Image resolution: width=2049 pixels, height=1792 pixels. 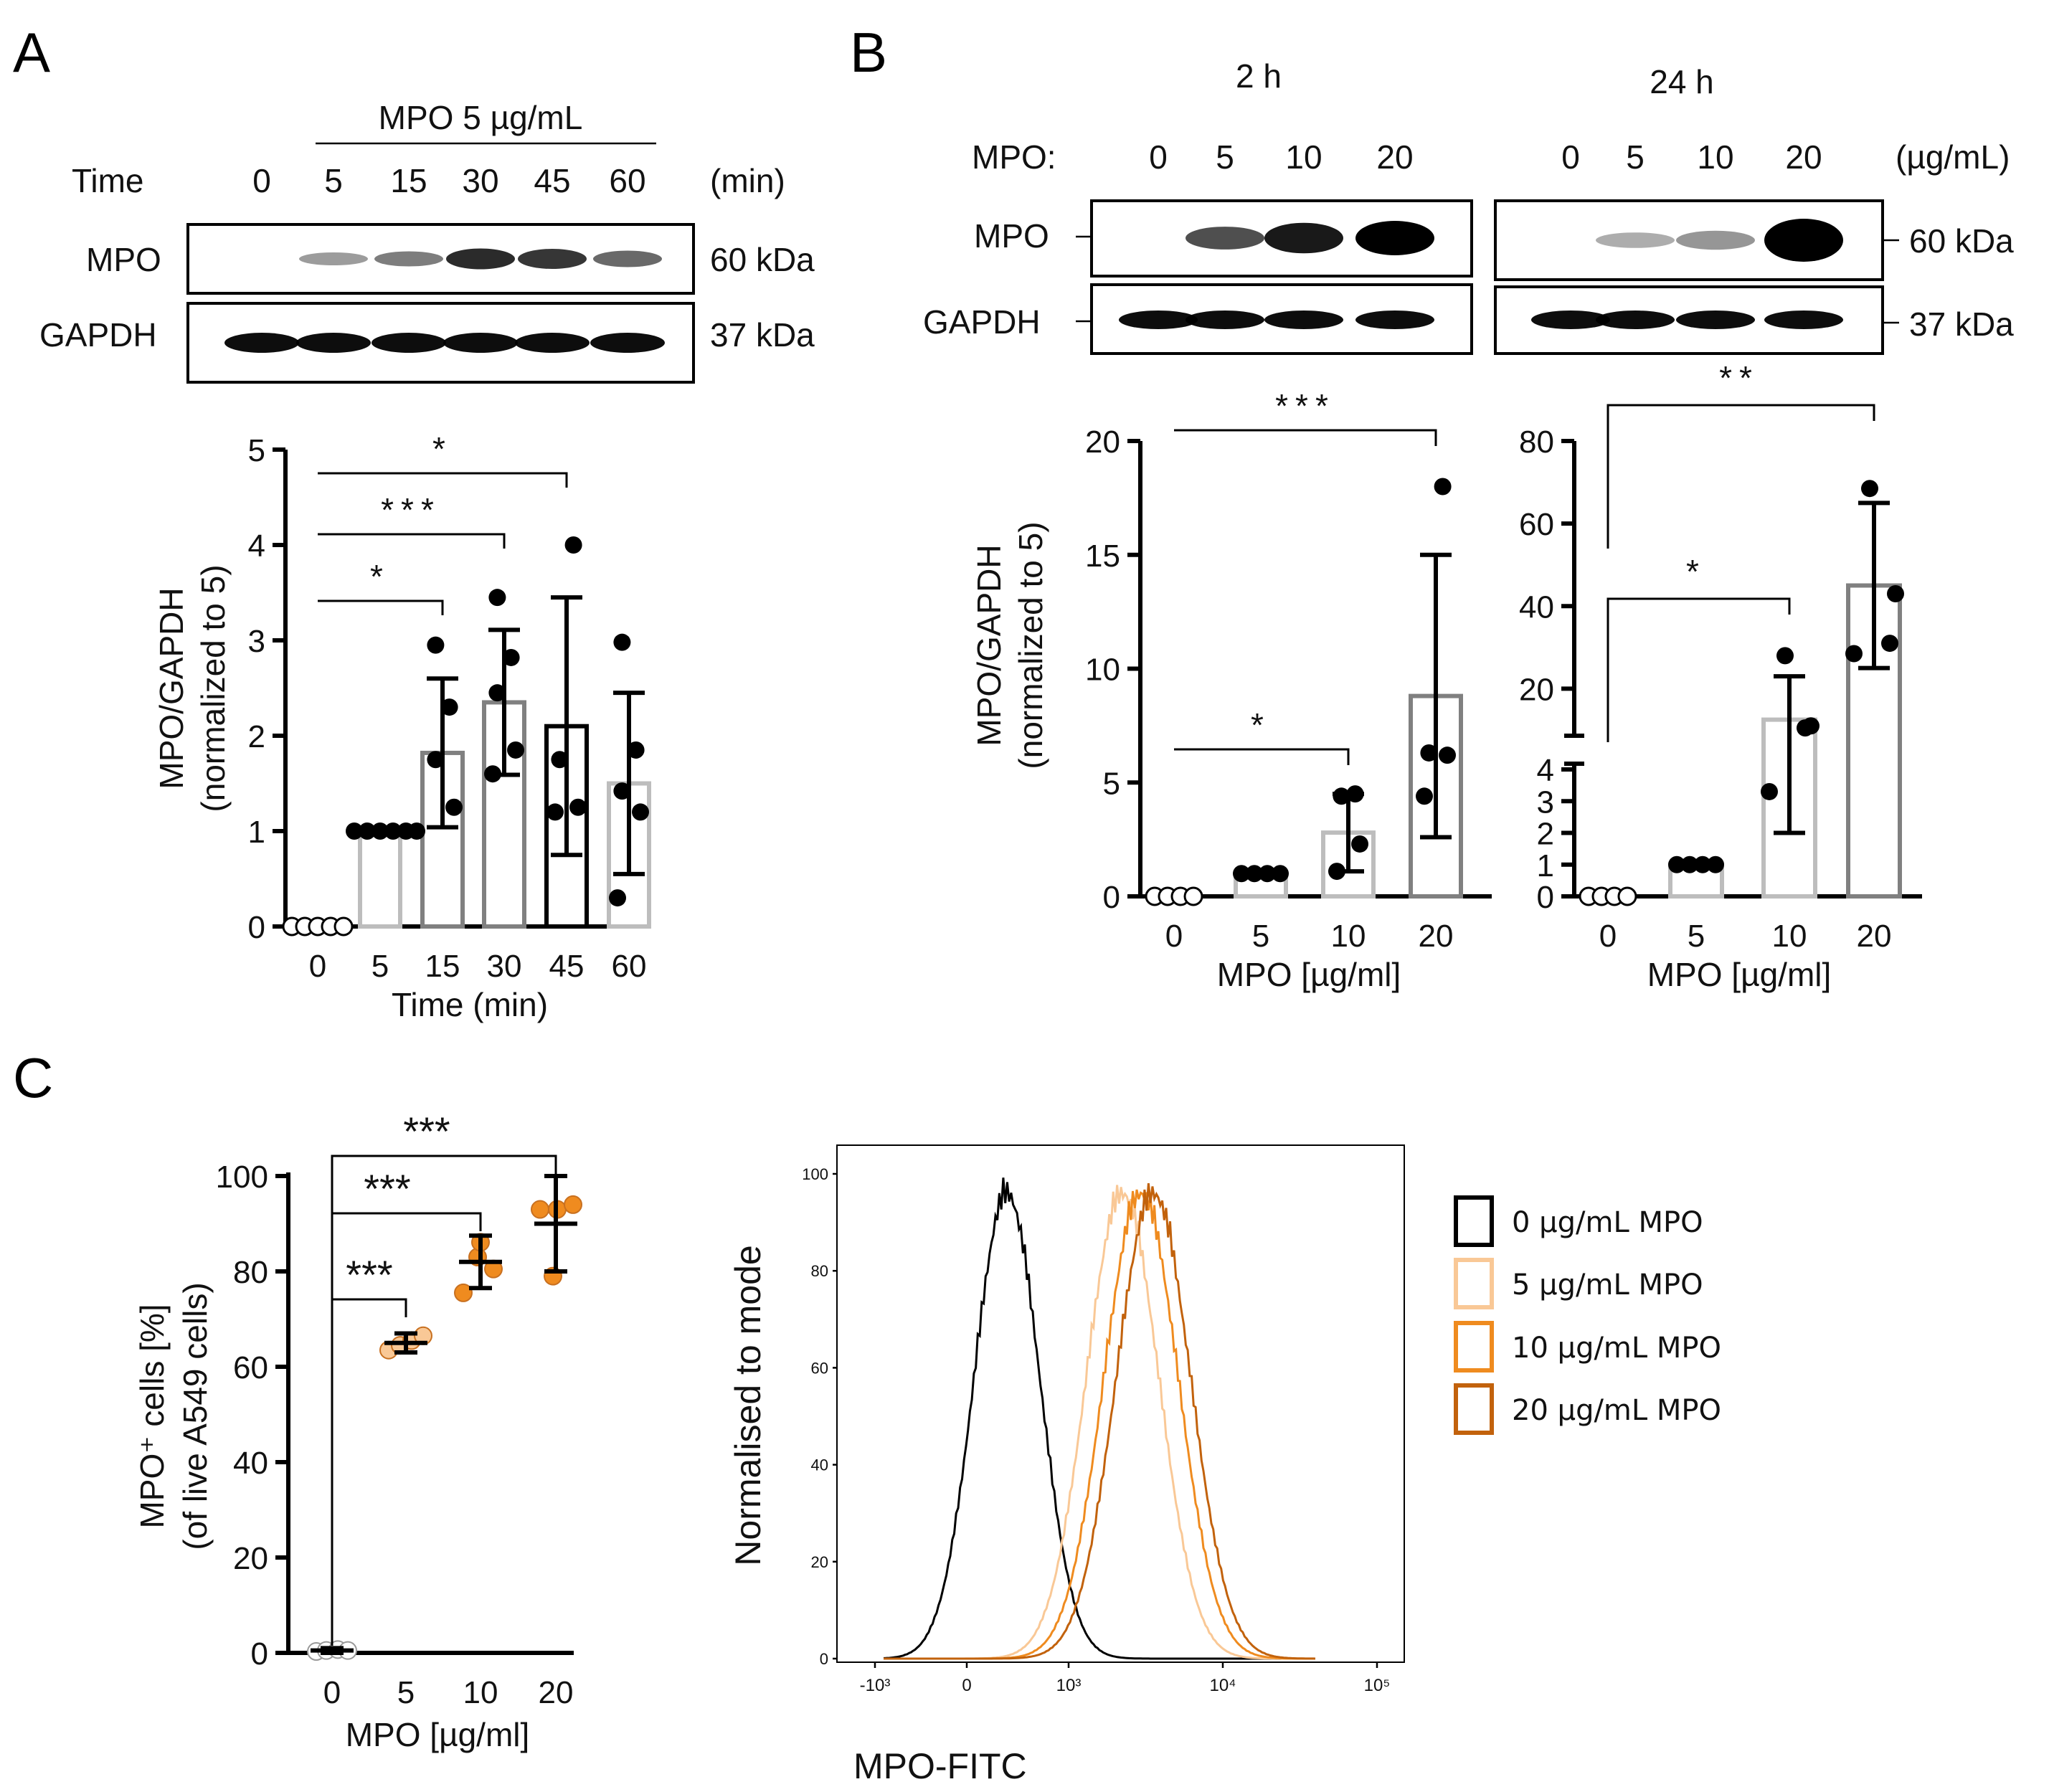 I want to click on x-tick-label: -10³, so click(x=875, y=1685).